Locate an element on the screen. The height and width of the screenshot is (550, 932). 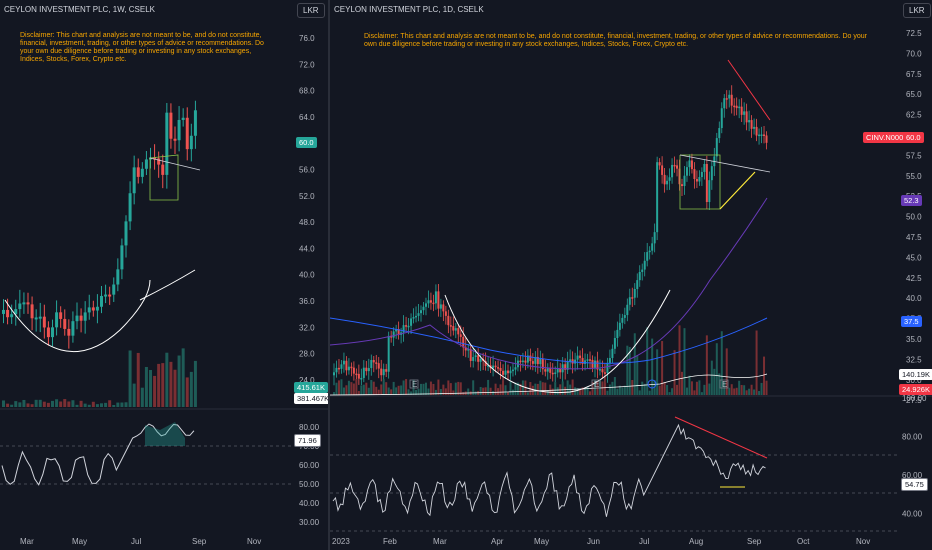
price-axis-tick: 68.0 is located at coordinates (307, 91).